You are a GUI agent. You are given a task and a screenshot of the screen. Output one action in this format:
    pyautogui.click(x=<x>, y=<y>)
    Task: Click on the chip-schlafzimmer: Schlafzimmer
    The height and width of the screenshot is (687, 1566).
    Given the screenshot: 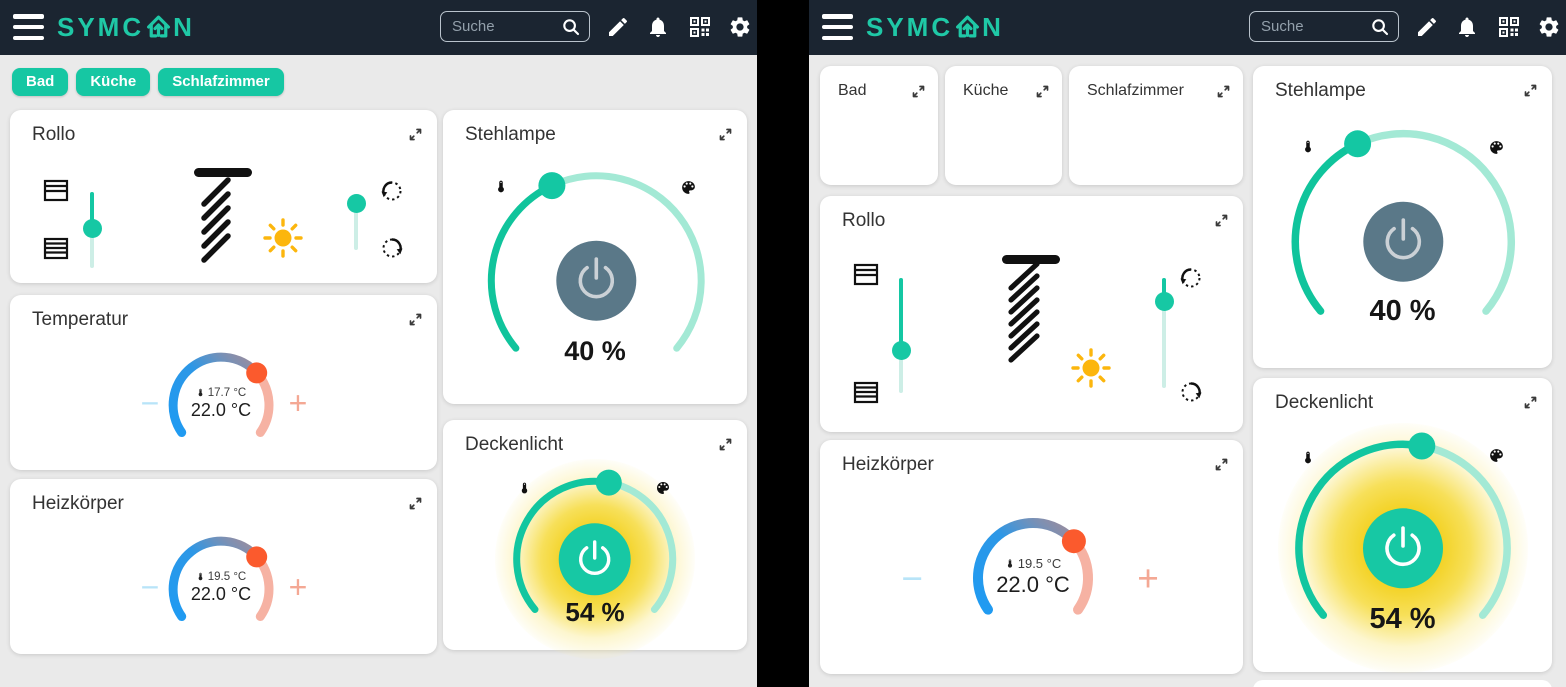 What is the action you would take?
    pyautogui.click(x=221, y=82)
    